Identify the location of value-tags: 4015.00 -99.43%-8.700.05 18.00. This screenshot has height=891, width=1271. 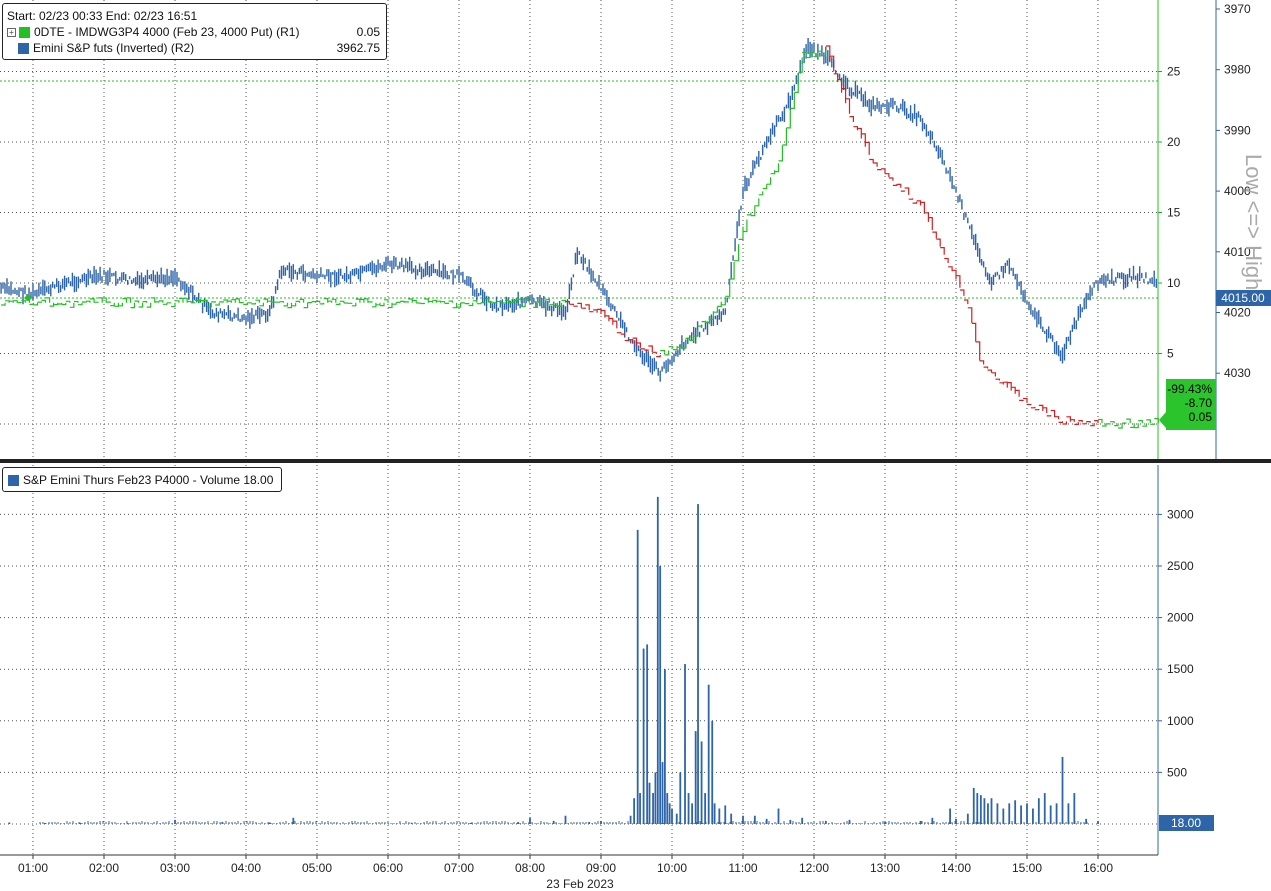
(1215, 560).